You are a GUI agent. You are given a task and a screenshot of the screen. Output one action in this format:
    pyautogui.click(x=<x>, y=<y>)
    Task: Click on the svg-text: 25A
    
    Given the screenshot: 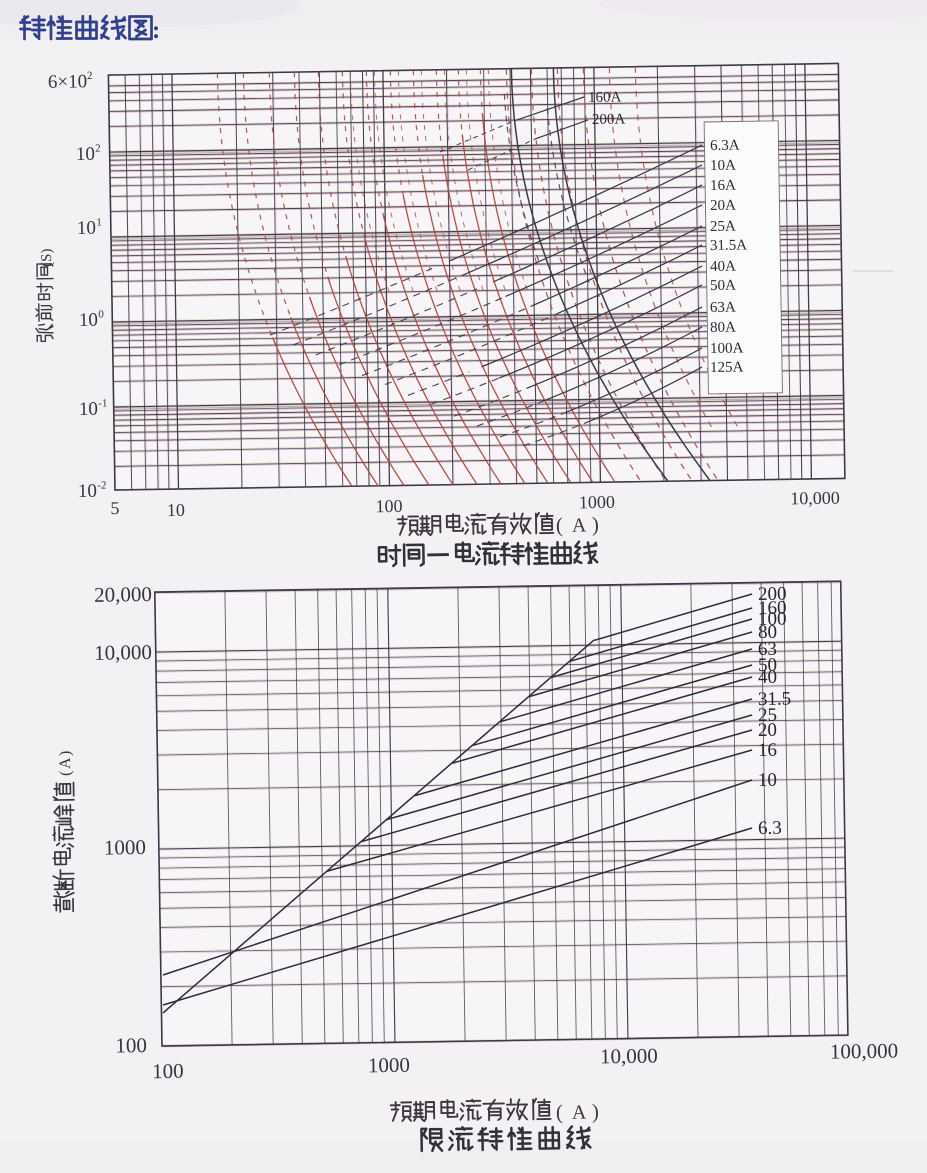 What is the action you would take?
    pyautogui.click(x=723, y=227)
    